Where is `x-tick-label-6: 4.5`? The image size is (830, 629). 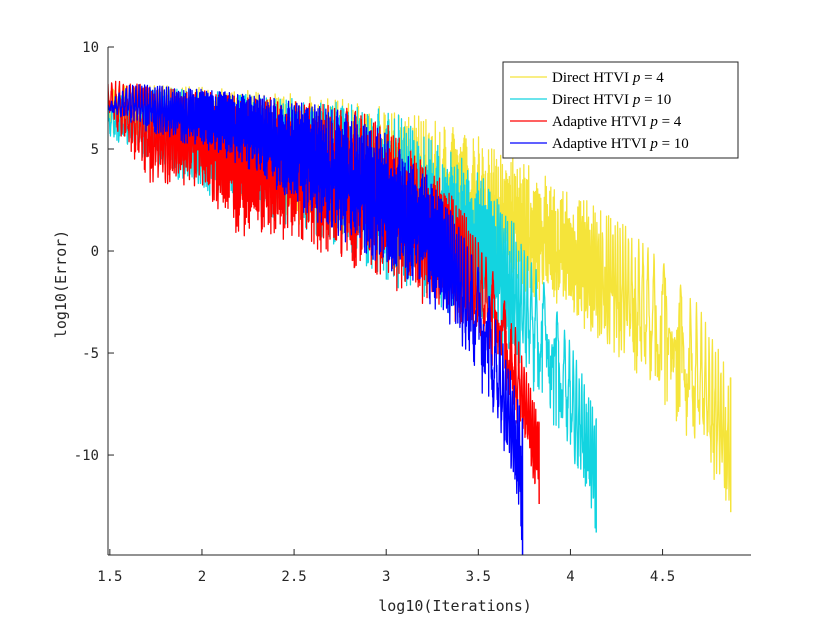
x-tick-label-6: 4.5 is located at coordinates (662, 577).